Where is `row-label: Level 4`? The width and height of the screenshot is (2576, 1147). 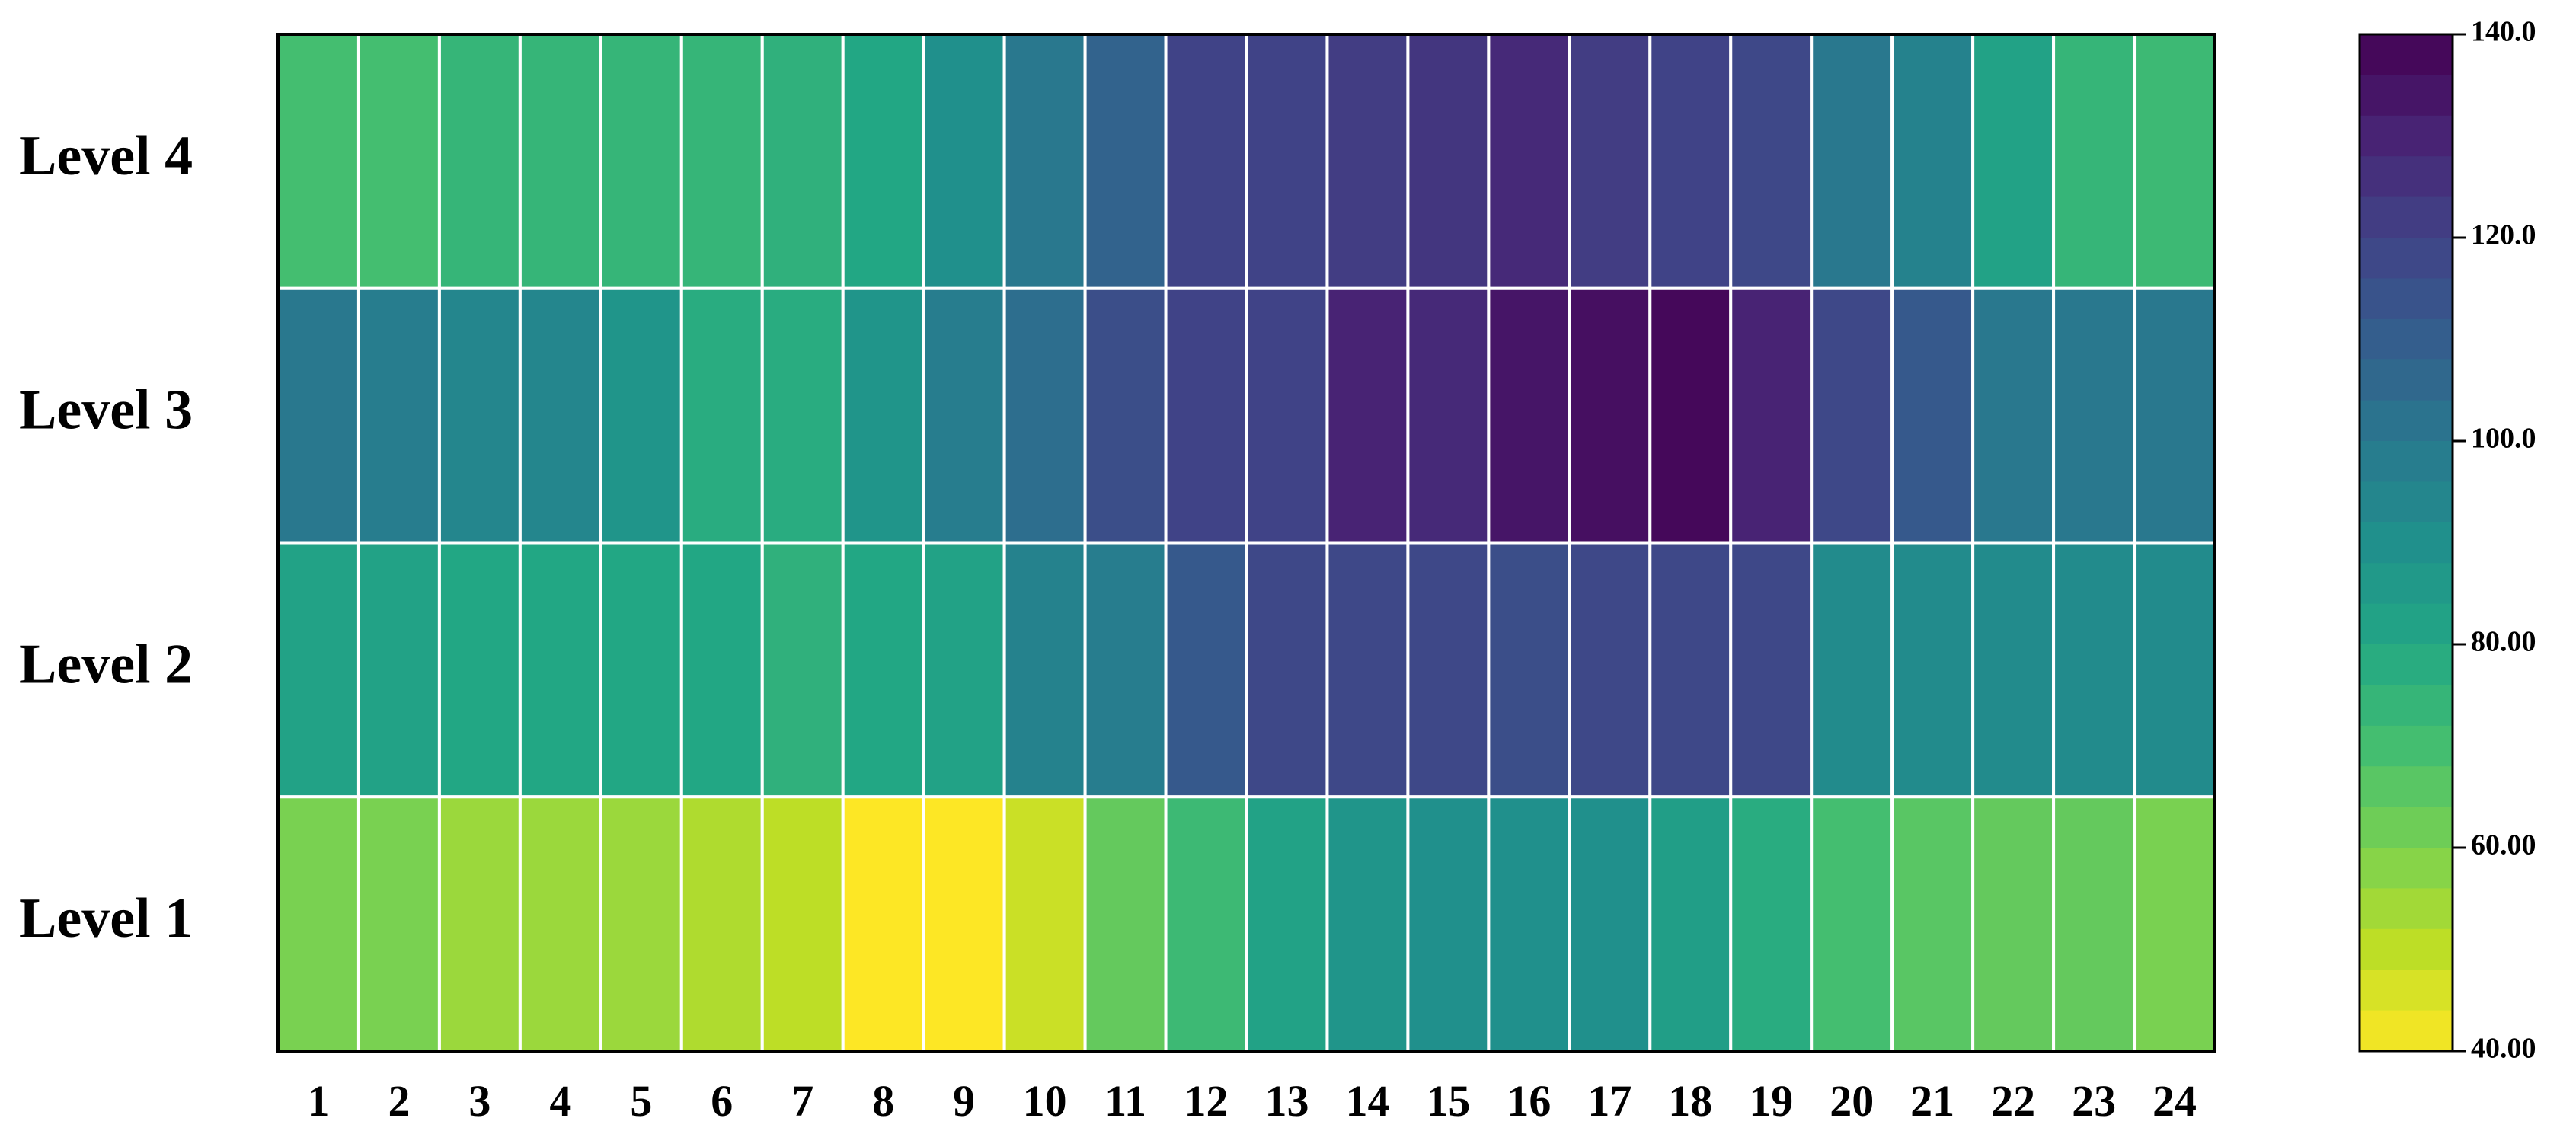 row-label: Level 4 is located at coordinates (106, 156).